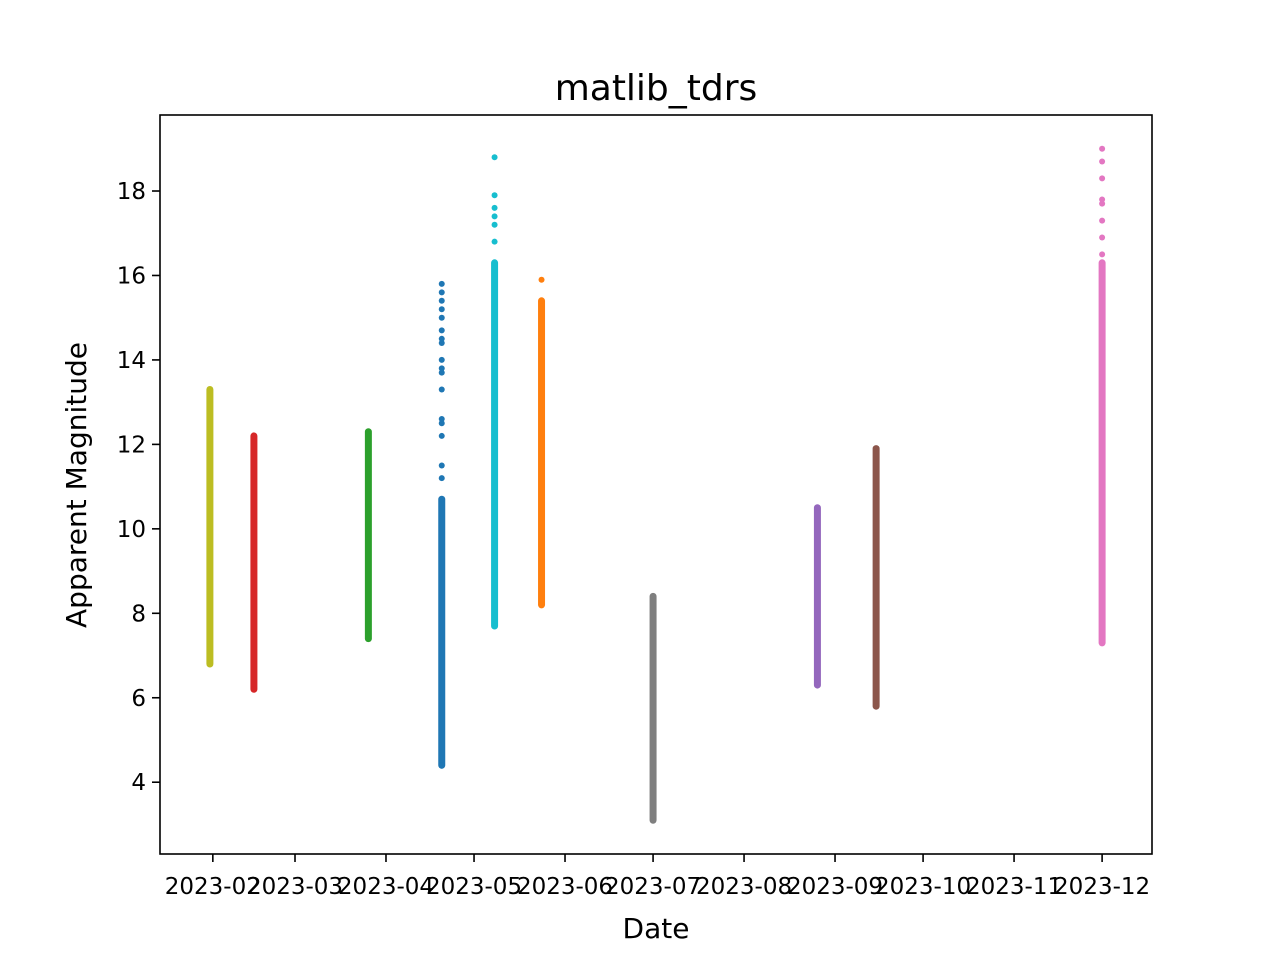 The width and height of the screenshot is (1280, 960). Describe the element at coordinates (474, 887) in the screenshot. I see `x-tick-label: 2023-05` at that location.